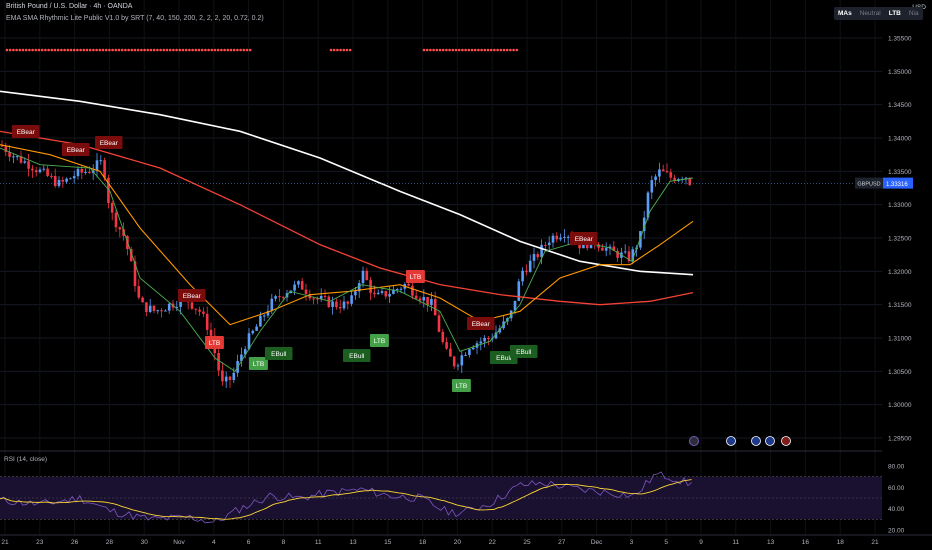  What do you see at coordinates (900, 105) in the screenshot?
I see `price-tick: 1.34500` at bounding box center [900, 105].